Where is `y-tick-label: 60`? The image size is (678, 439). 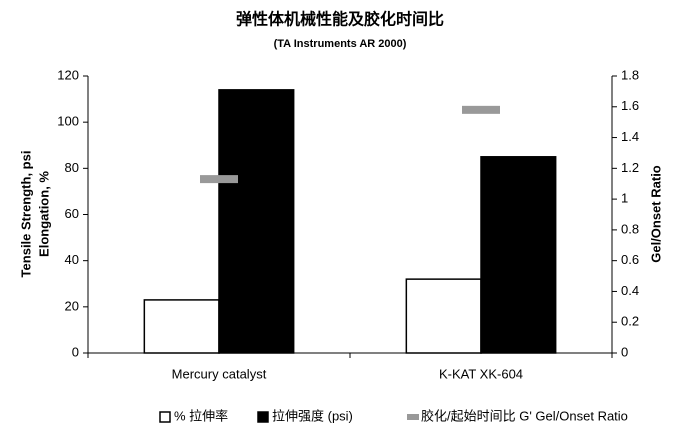
y-tick-label: 60 is located at coordinates (72, 213).